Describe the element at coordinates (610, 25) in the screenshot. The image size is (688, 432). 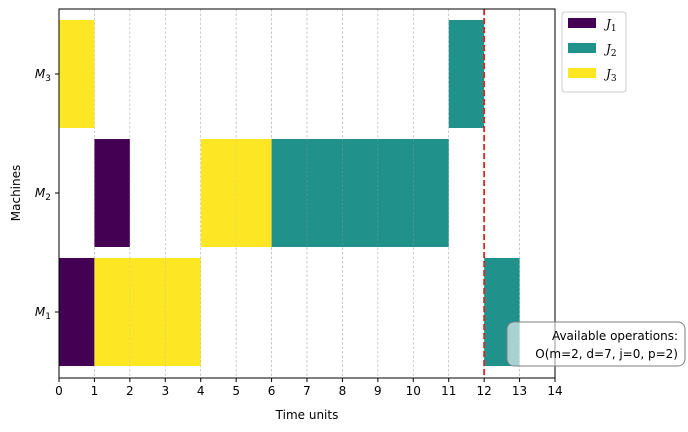
I see `legend-label-J1: J1` at that location.